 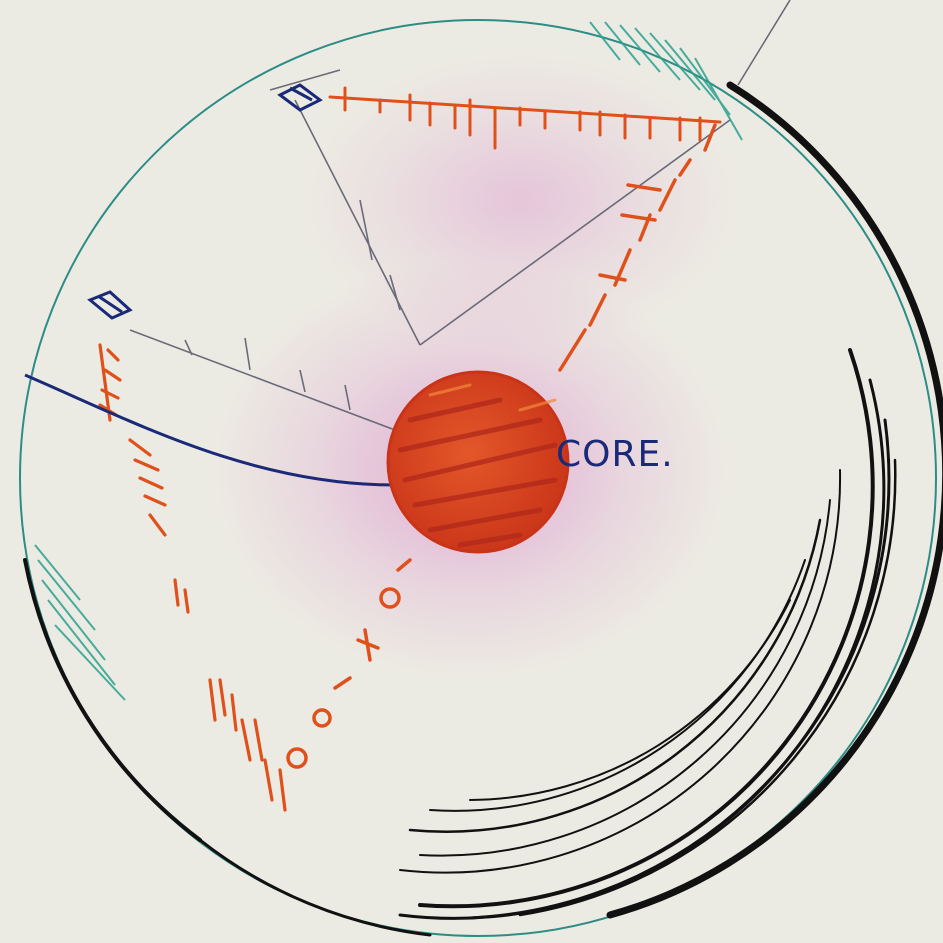 What do you see at coordinates (478, 462) in the screenshot?
I see `core-sphere` at bounding box center [478, 462].